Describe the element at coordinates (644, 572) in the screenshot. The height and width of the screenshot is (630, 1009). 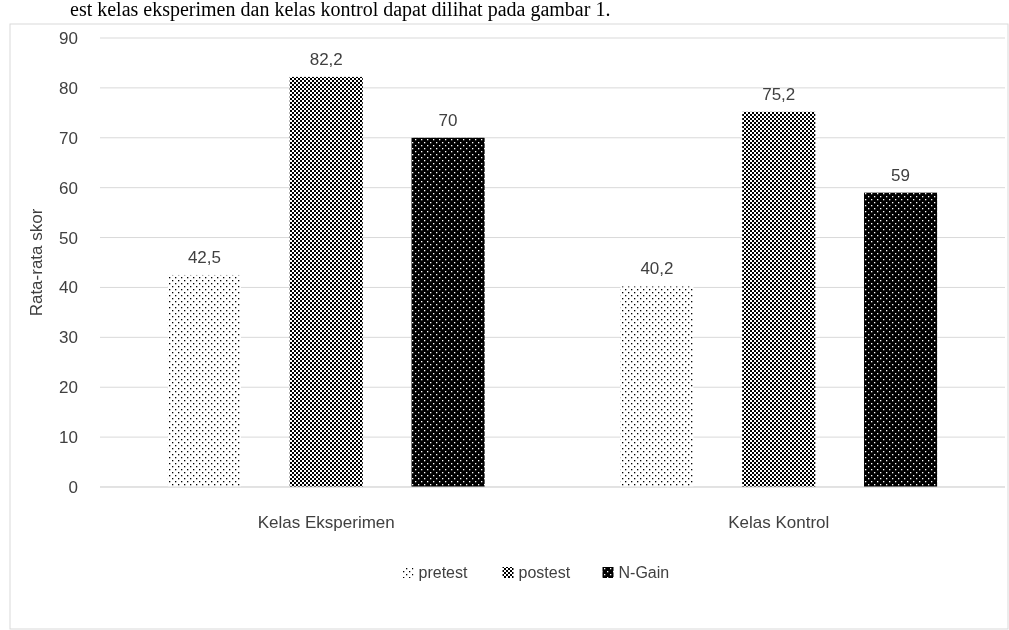
I see `legend-label: N-Gain` at that location.